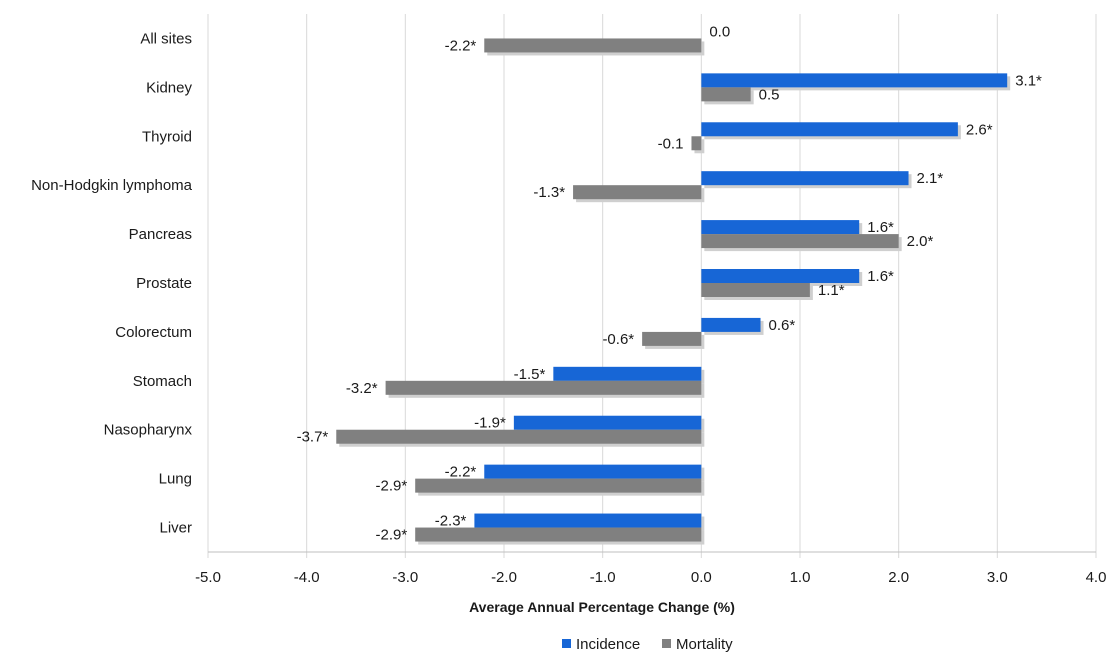  Describe the element at coordinates (504, 577) in the screenshot. I see `x-tick-label: -2.0` at that location.